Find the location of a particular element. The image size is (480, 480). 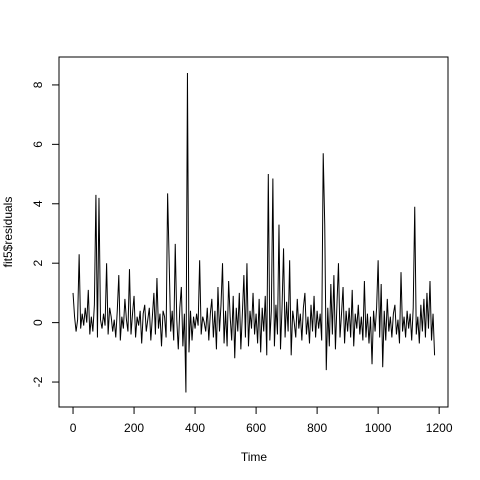

x-tick-label: 800 is located at coordinates (317, 428).